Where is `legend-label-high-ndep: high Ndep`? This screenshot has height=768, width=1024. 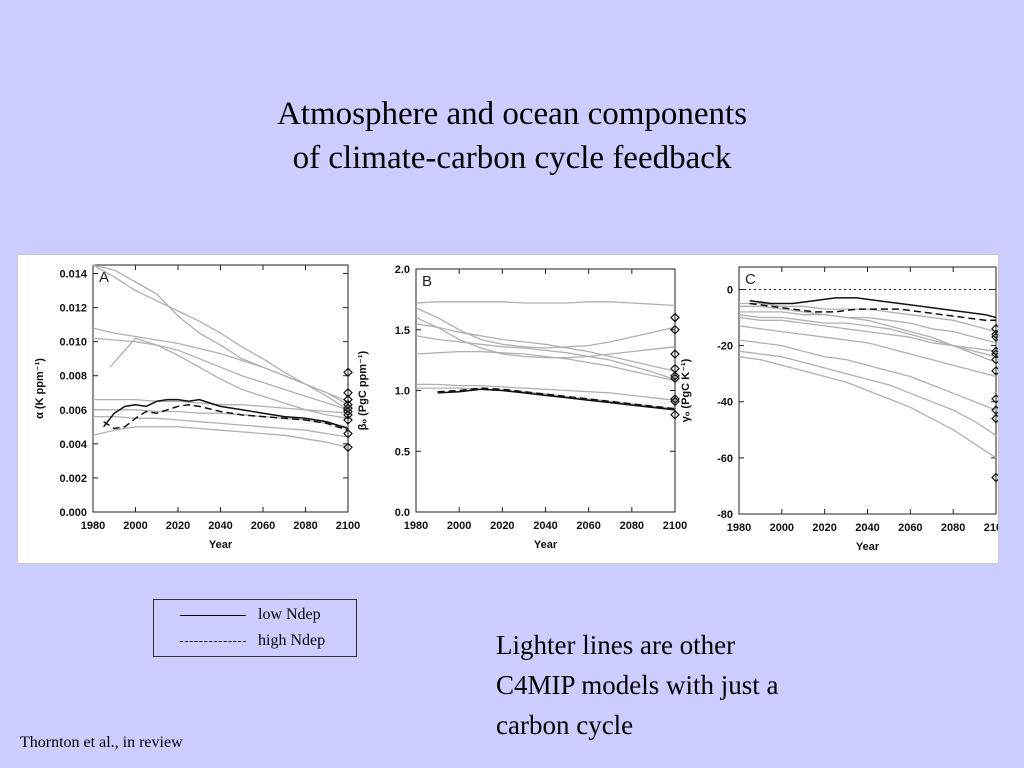 legend-label-high-ndep: high Ndep is located at coordinates (292, 640).